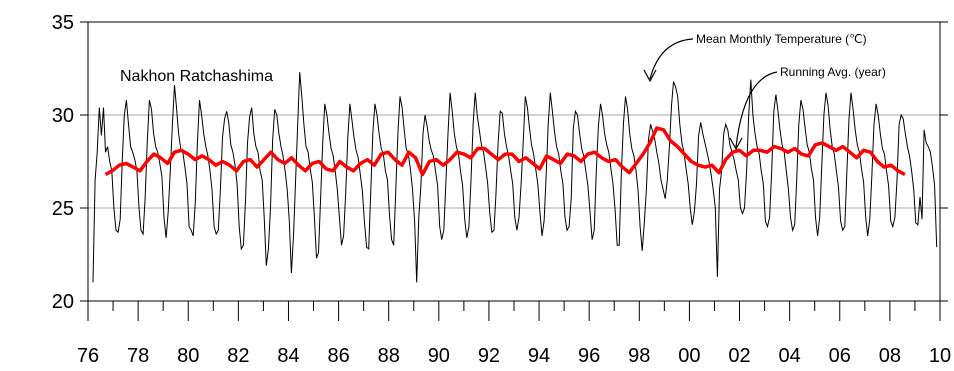  What do you see at coordinates (833, 72) in the screenshot?
I see `annotation-running-label: Running Avg. (year)` at bounding box center [833, 72].